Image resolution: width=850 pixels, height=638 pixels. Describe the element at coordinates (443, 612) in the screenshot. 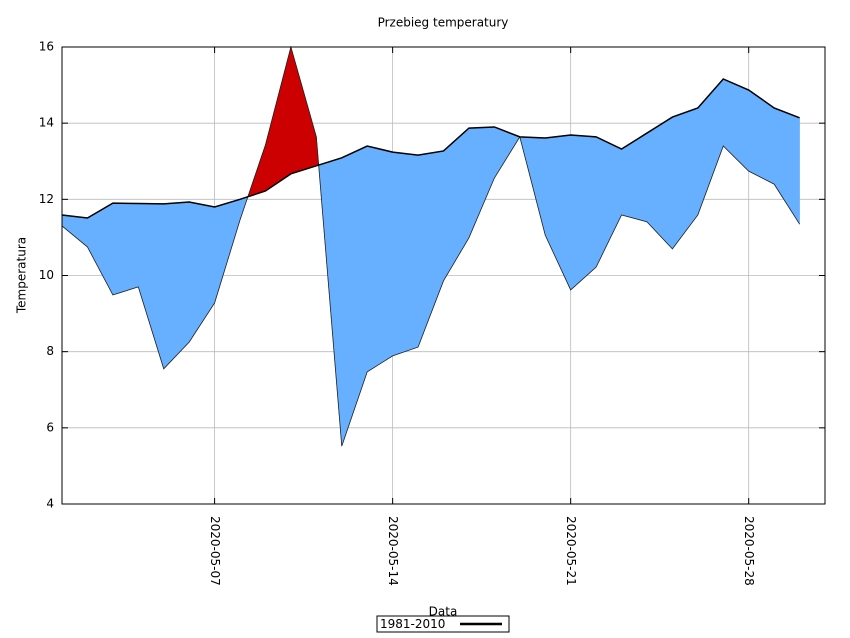

I see `x-axis-label: Data` at that location.